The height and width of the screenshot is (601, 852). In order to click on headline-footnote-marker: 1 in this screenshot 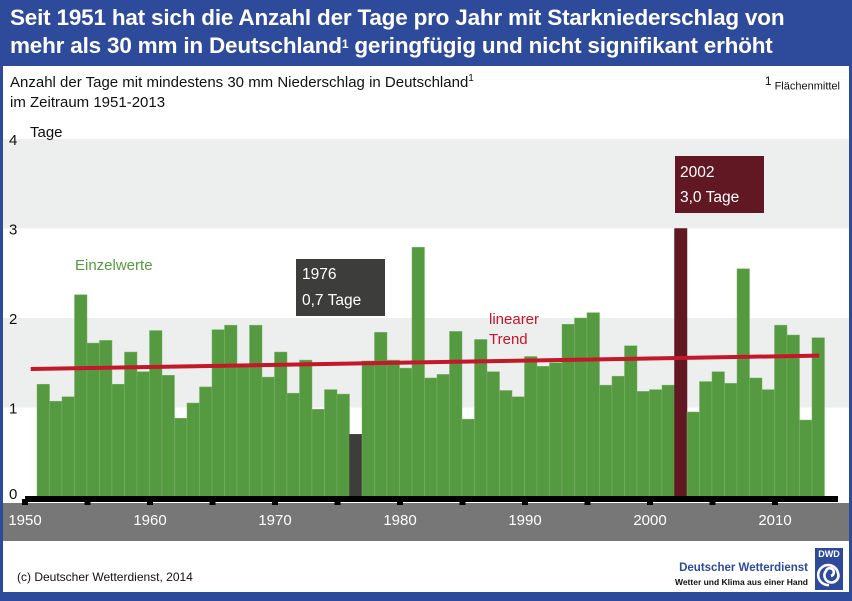, I will do `click(345, 44)`.